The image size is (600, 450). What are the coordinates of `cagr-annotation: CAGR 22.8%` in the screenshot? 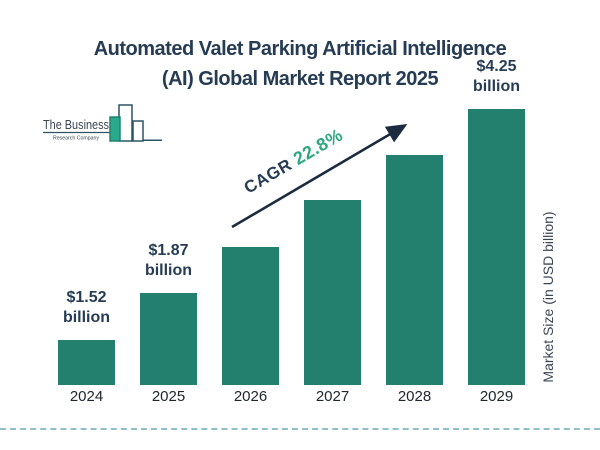 It's located at (293, 161).